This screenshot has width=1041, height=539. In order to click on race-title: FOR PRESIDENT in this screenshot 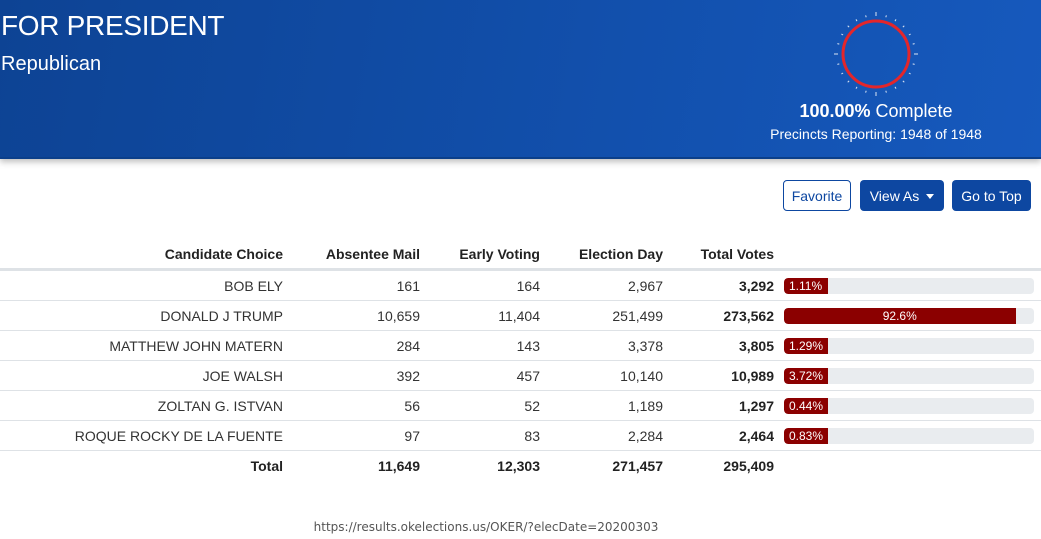, I will do `click(113, 25)`.